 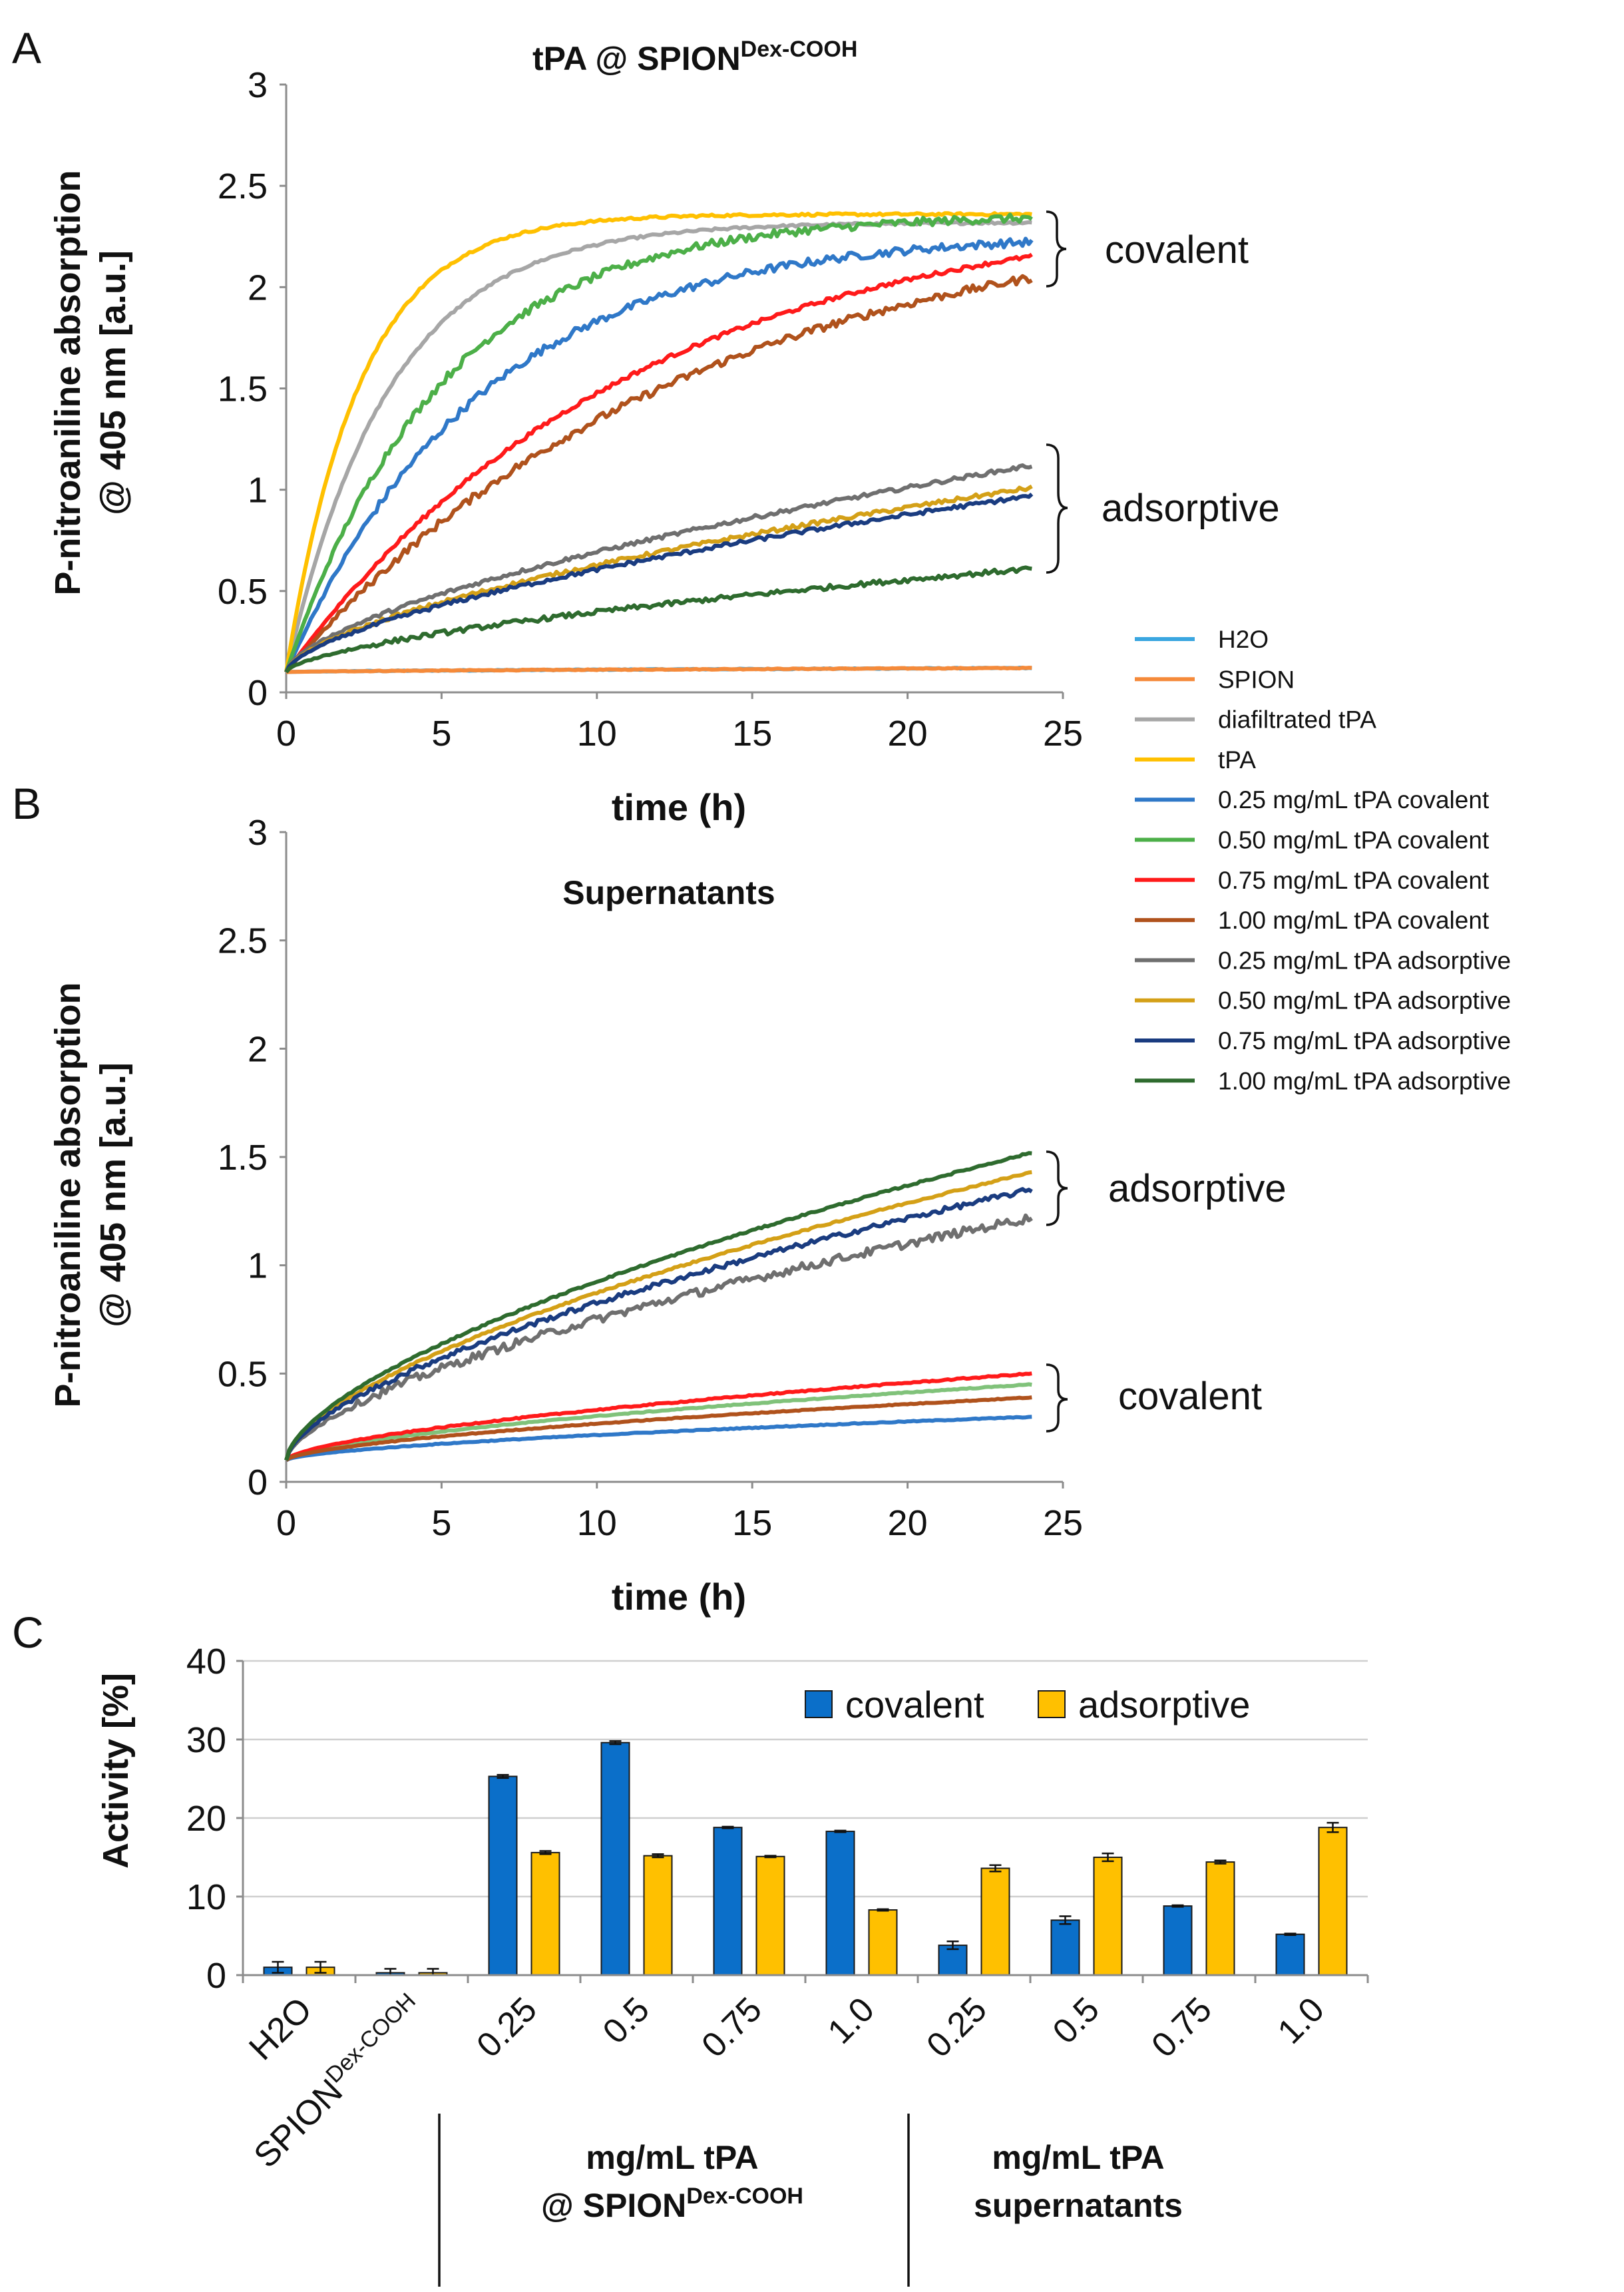 I want to click on panel-a-covalent-bracket, so click(x=1057, y=249).